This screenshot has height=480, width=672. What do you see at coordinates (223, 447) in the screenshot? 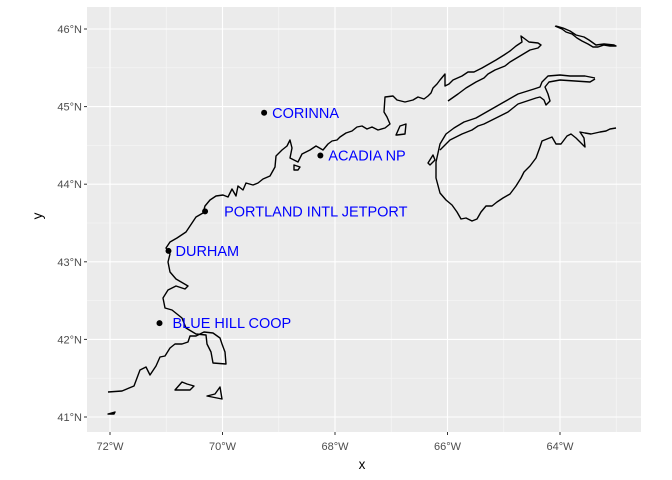
I see `x-tick-label: 70°W` at bounding box center [223, 447].